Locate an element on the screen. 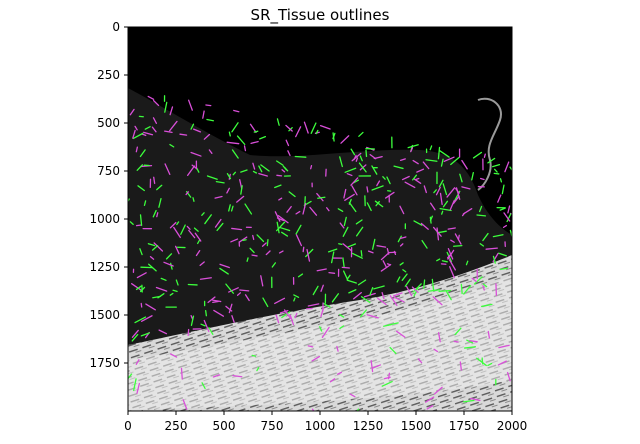 This screenshot has width=640, height=444. x-tick-label: 1000 is located at coordinates (320, 426).